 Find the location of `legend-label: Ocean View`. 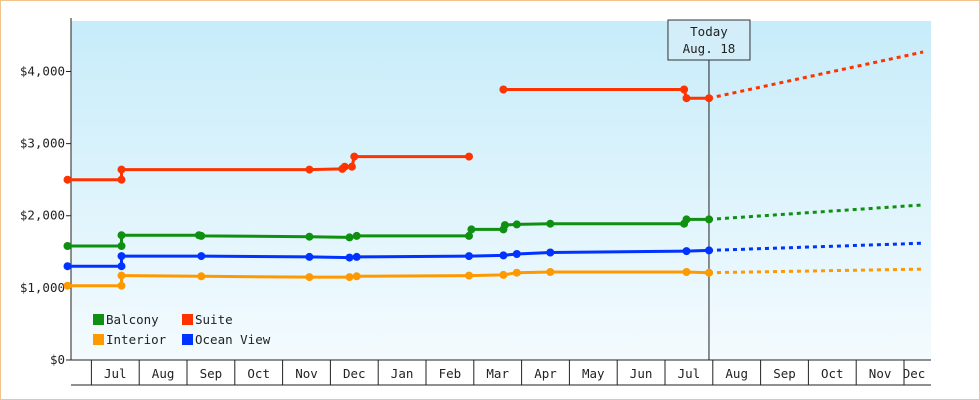

legend-label: Ocean View is located at coordinates (233, 339).